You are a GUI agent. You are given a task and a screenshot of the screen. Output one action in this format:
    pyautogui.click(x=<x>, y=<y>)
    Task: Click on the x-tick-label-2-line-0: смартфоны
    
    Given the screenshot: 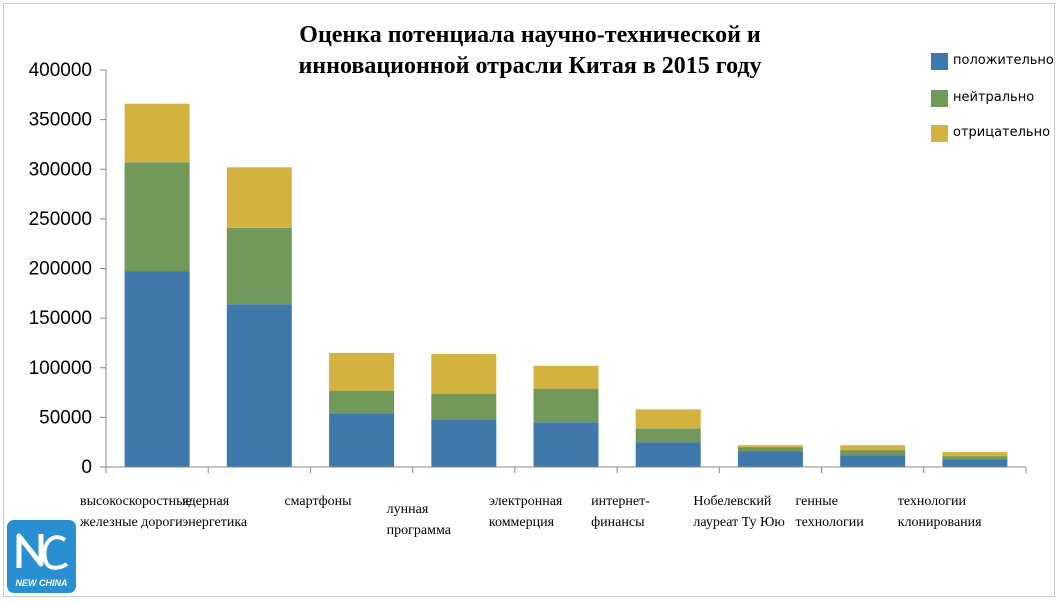 What is the action you would take?
    pyautogui.click(x=318, y=501)
    